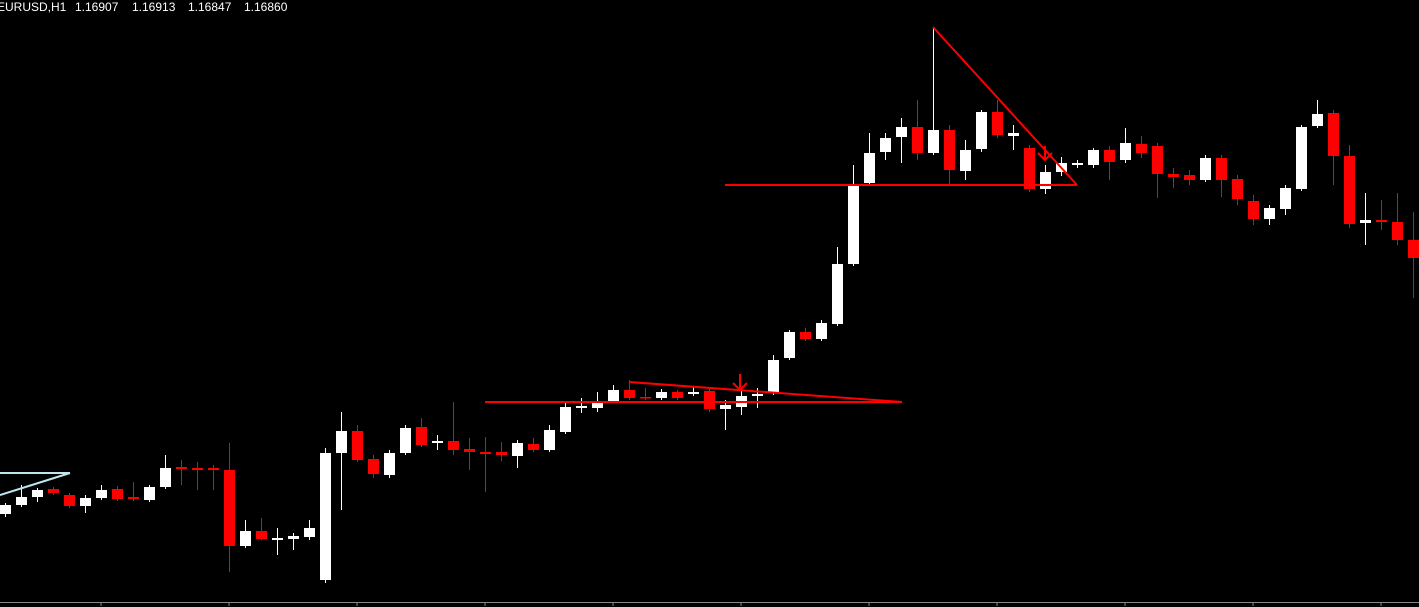 The height and width of the screenshot is (607, 1419). I want to click on time-axis, so click(709, 604).